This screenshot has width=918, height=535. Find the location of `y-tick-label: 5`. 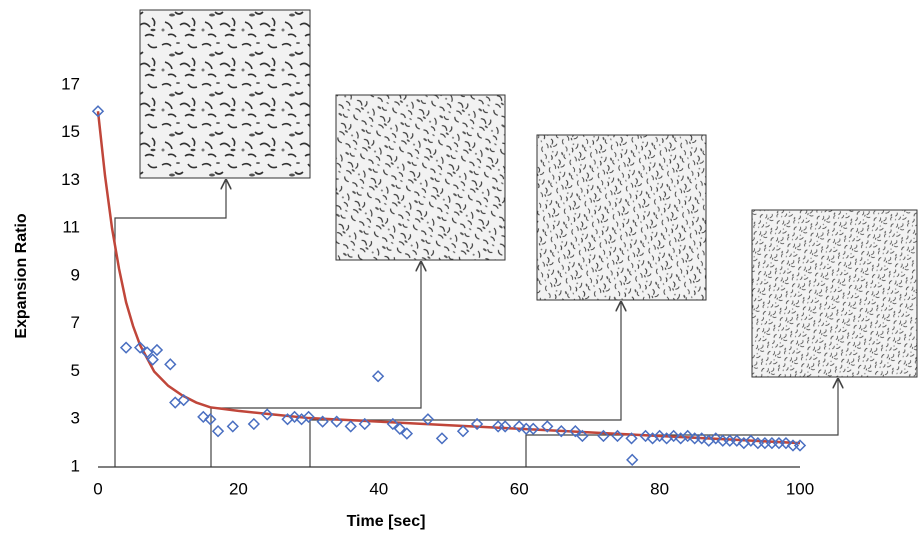

y-tick-label: 5 is located at coordinates (75, 370).